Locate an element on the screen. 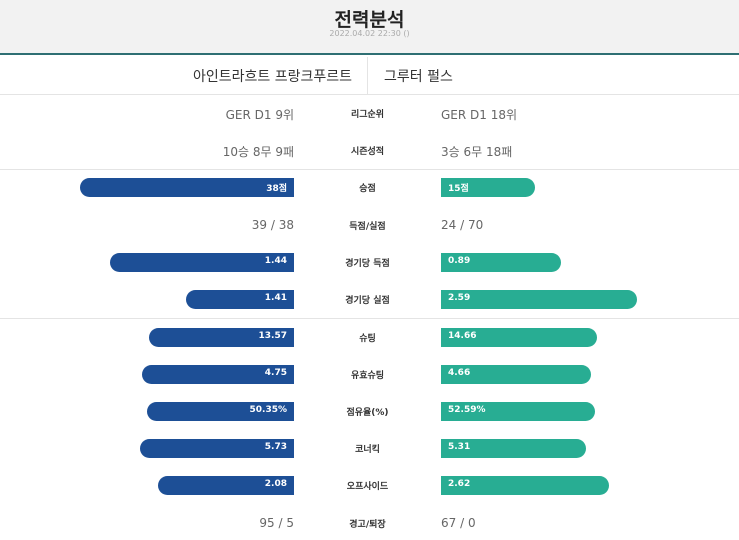 This screenshot has height=540, width=739. stat-label: 유효슈팅 is located at coordinates (367, 376).